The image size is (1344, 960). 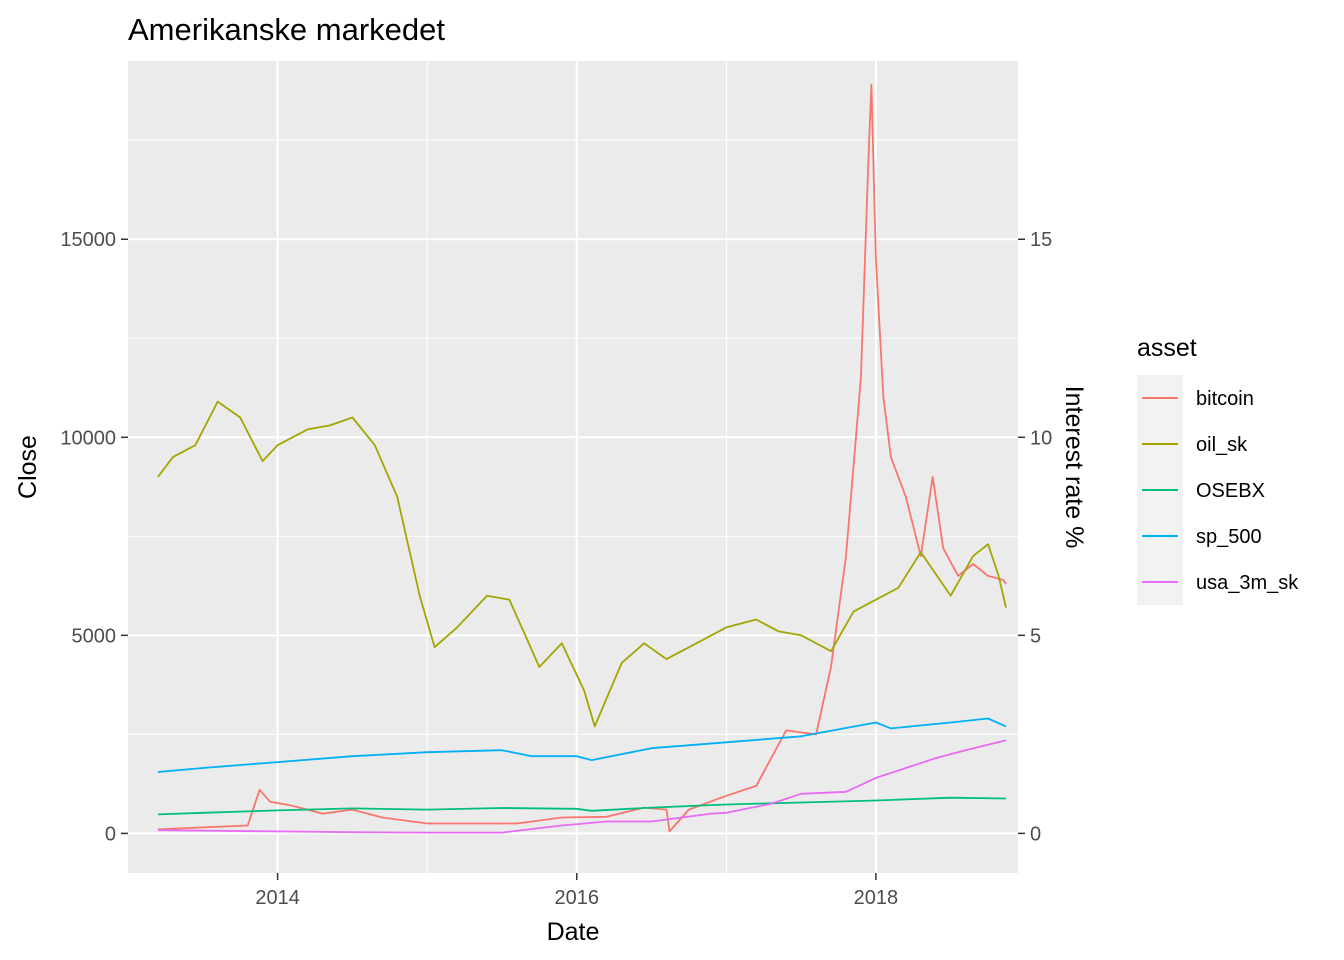 I want to click on y2-tick-label: 0, so click(x=1035, y=834).